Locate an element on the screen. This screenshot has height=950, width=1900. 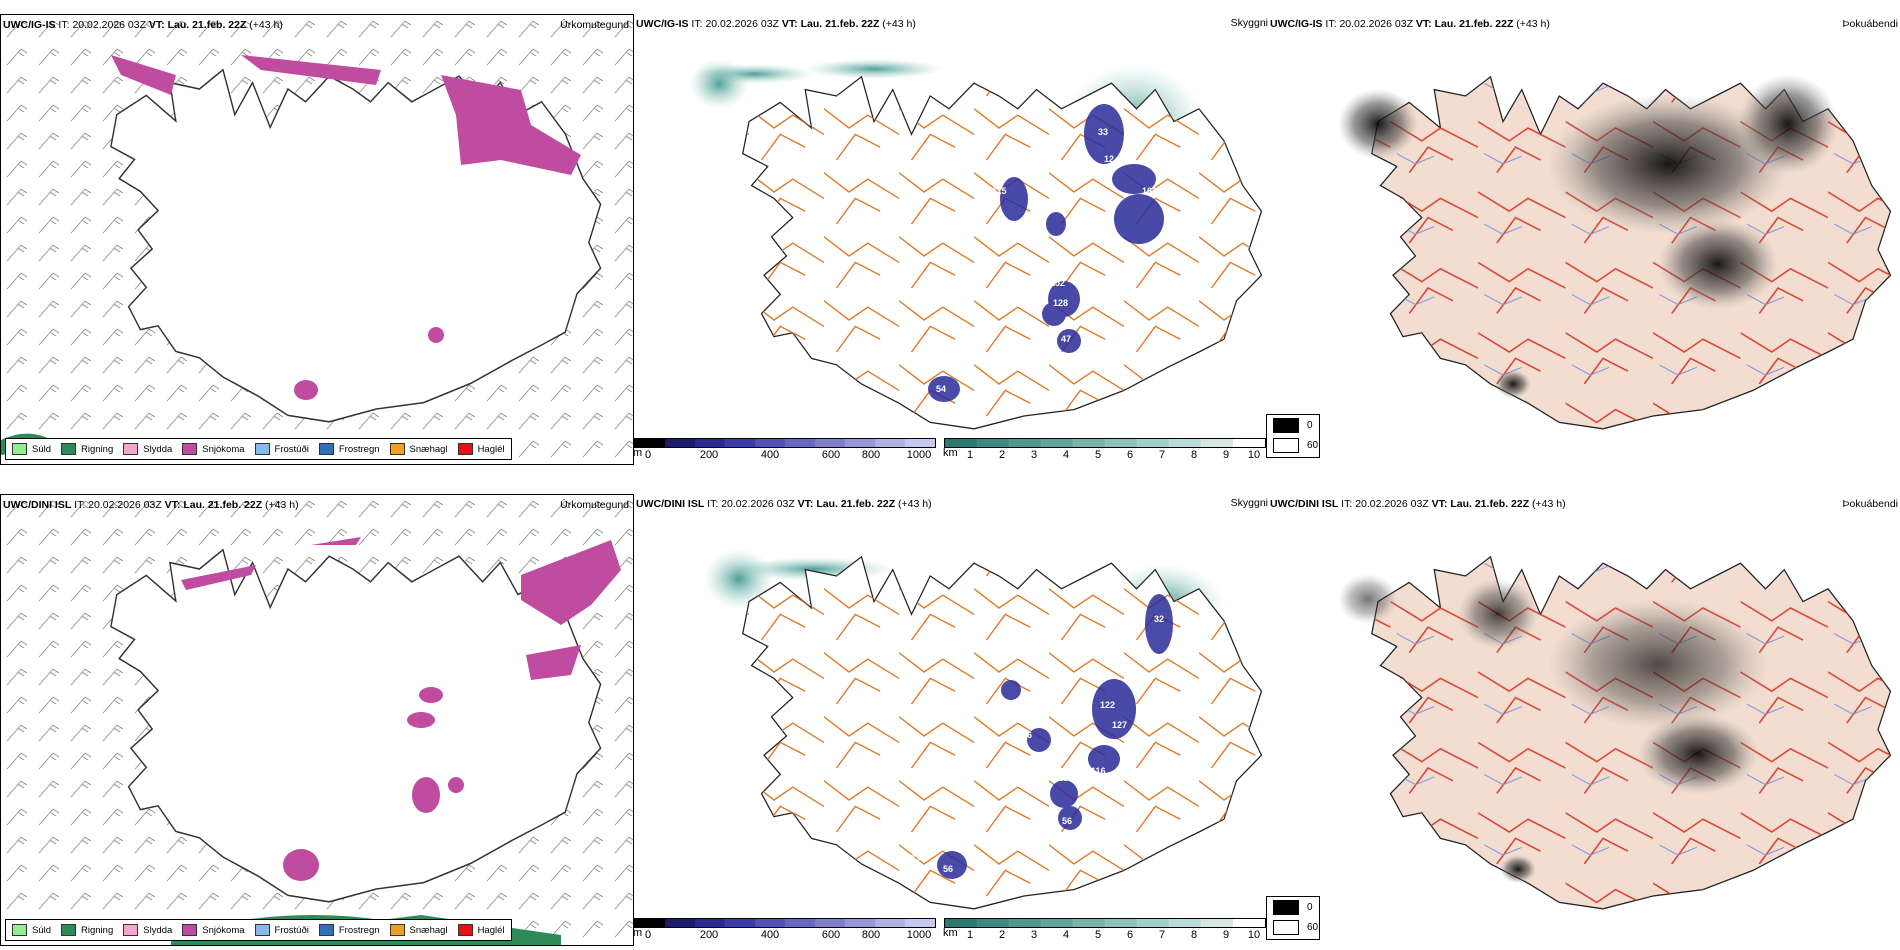
colorbar-unit: m is located at coordinates (638, 453).